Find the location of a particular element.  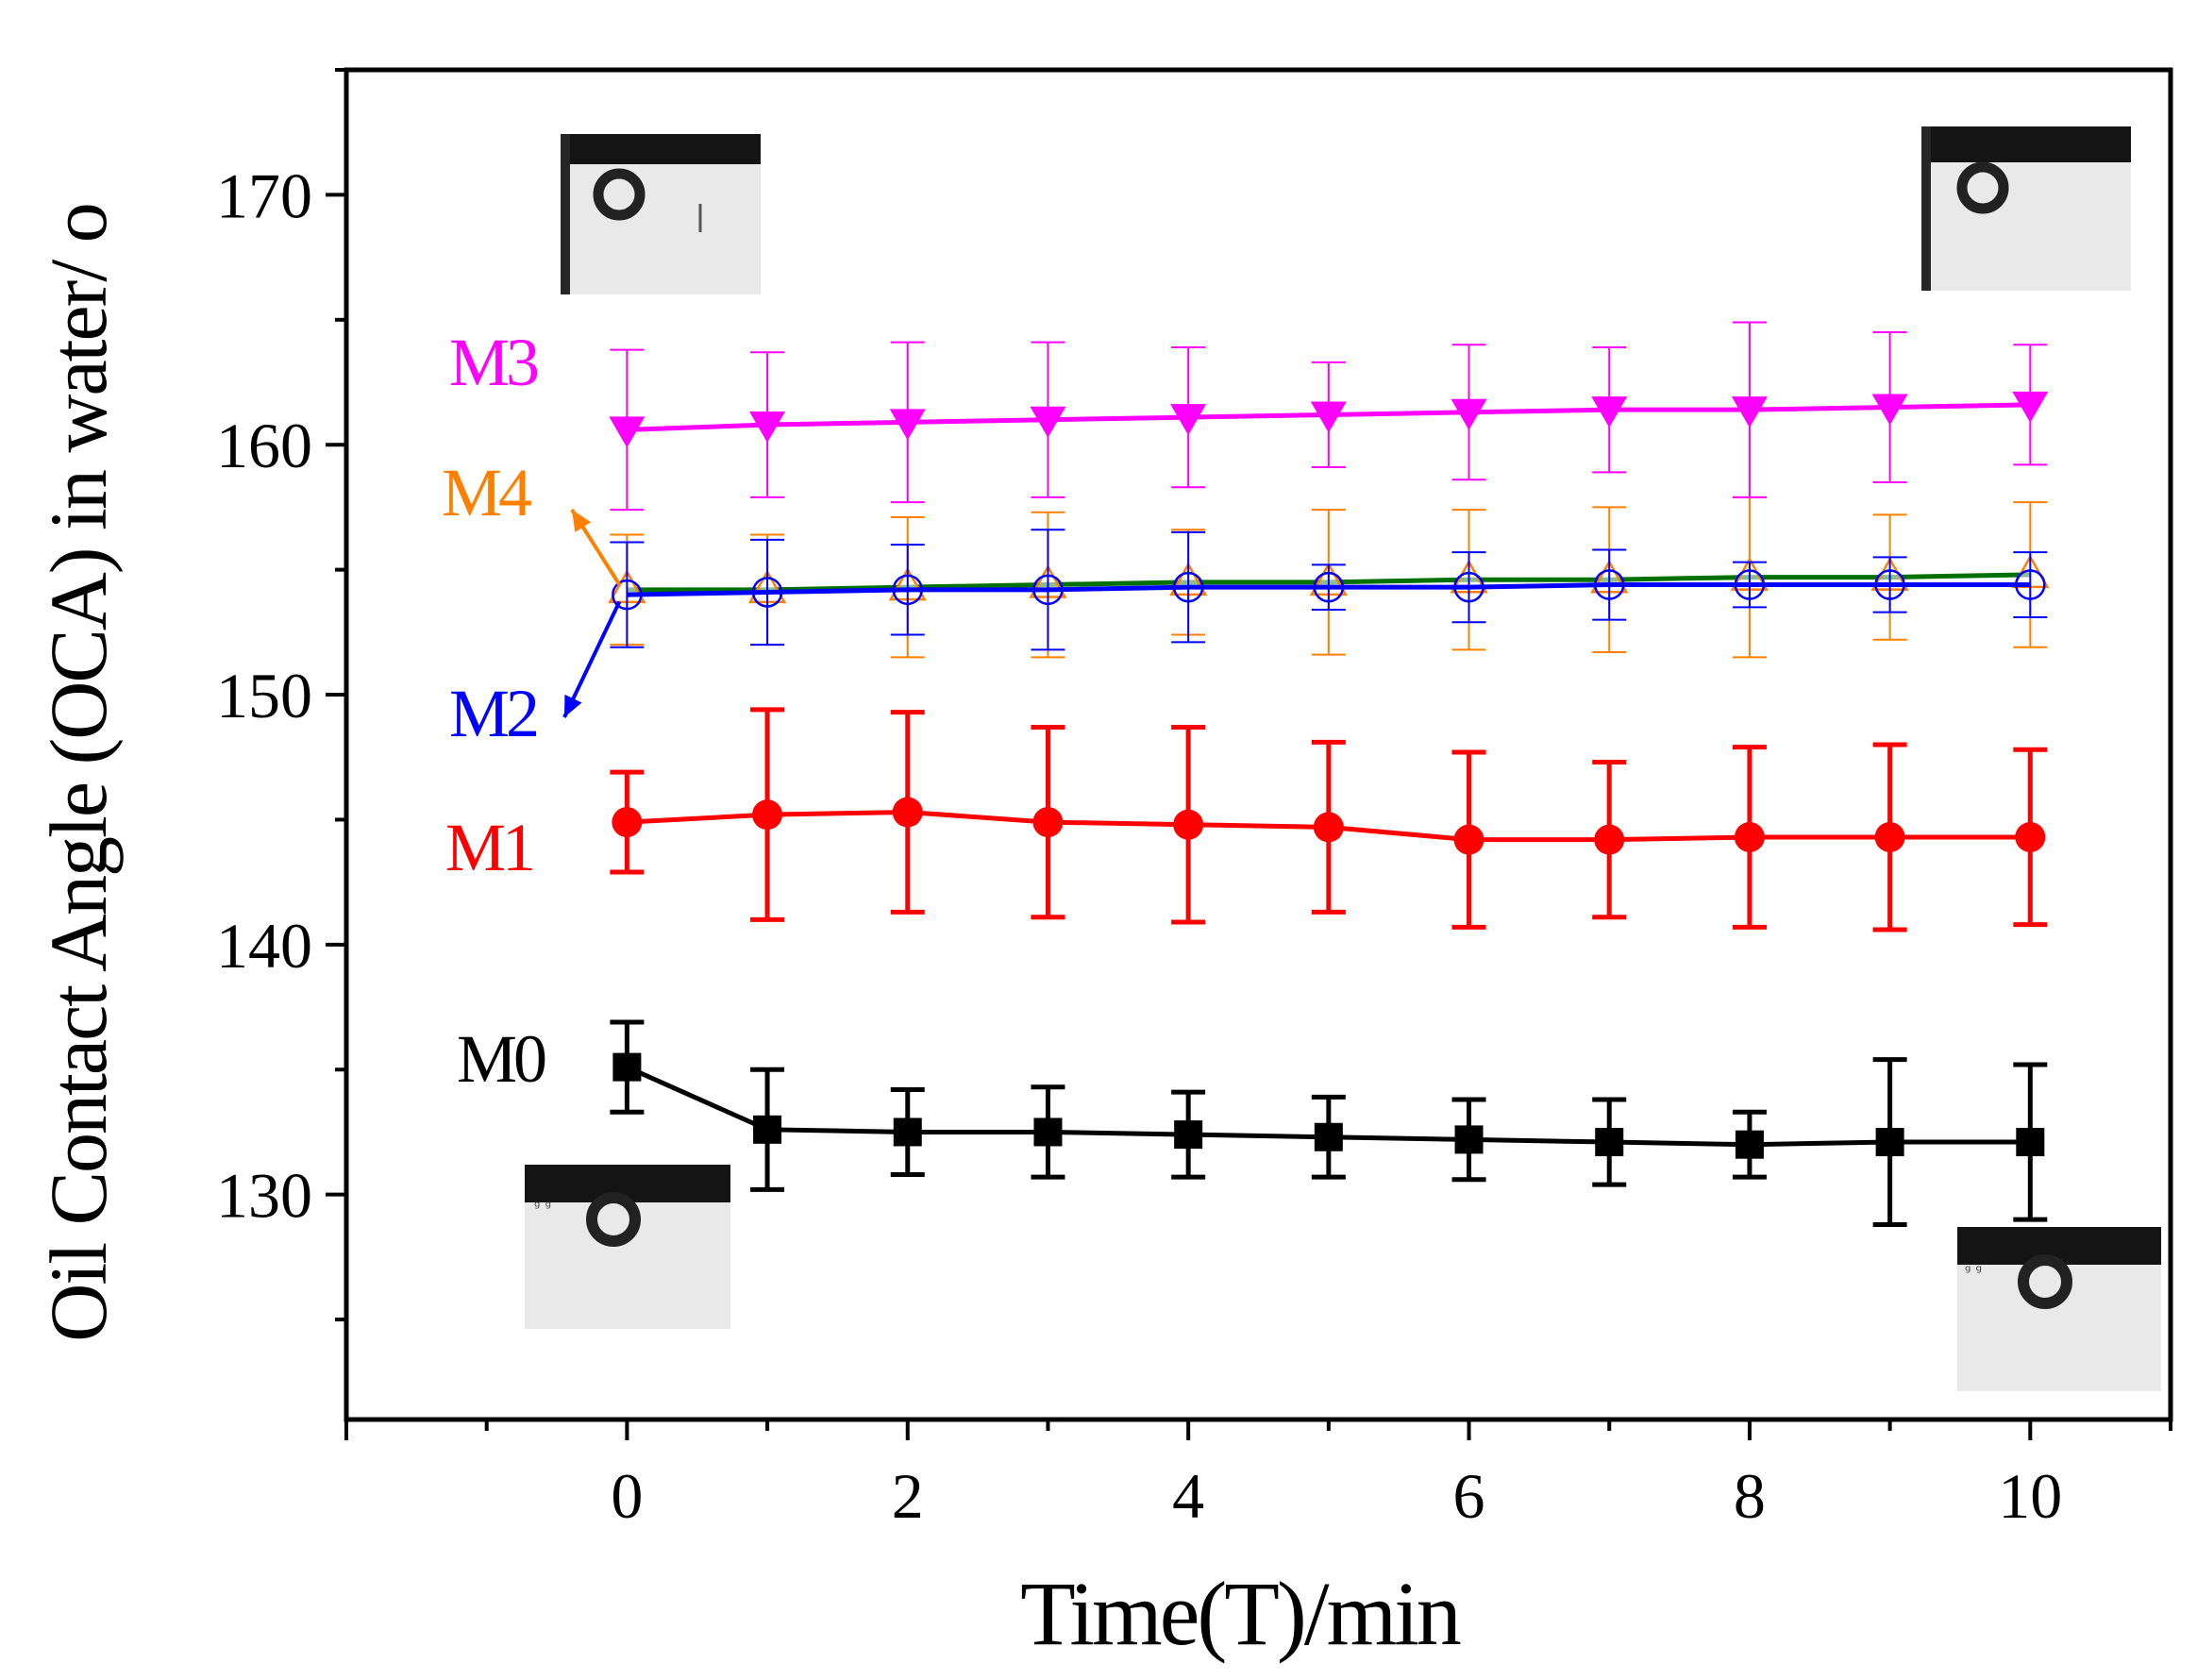

x-tick-label: 6 is located at coordinates (1469, 1496).